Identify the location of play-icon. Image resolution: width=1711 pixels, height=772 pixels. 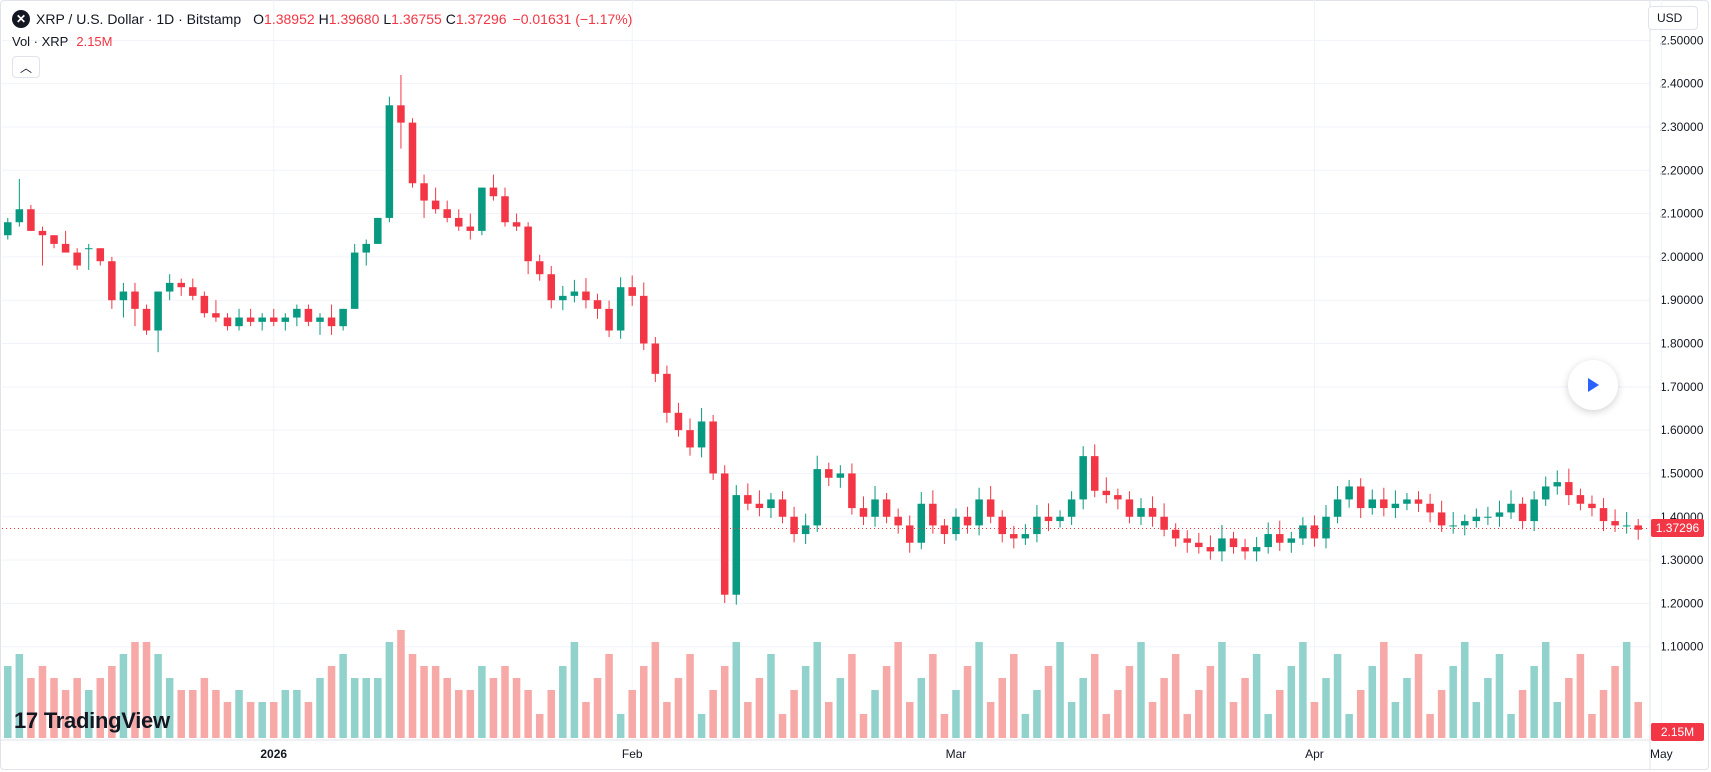
(1593, 385).